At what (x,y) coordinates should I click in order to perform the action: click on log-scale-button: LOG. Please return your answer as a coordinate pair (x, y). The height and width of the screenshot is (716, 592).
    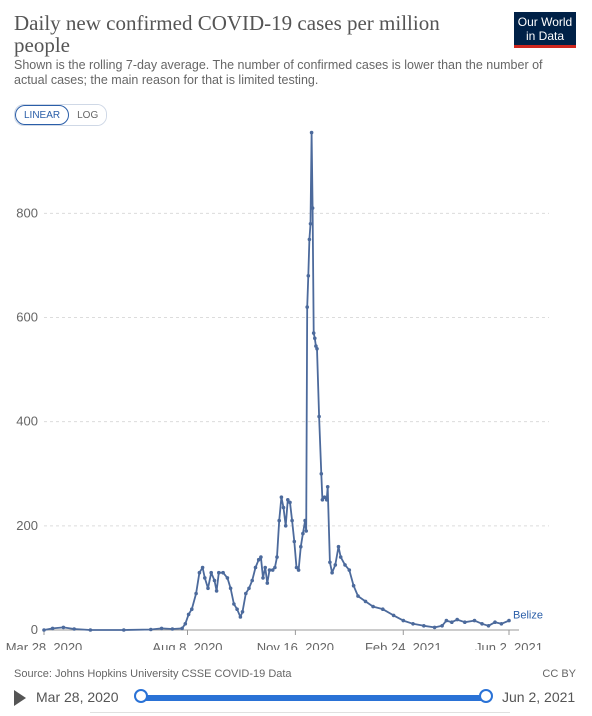
    Looking at the image, I should click on (88, 115).